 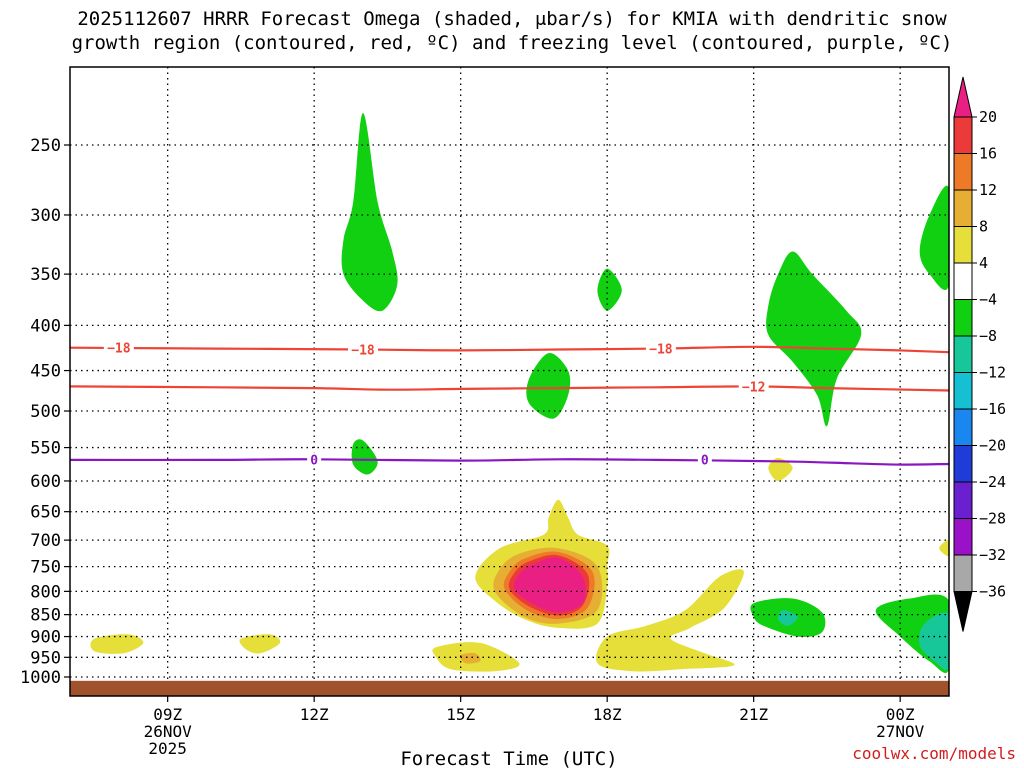 I want to click on colorbar-label-13: −36, so click(x=992, y=592).